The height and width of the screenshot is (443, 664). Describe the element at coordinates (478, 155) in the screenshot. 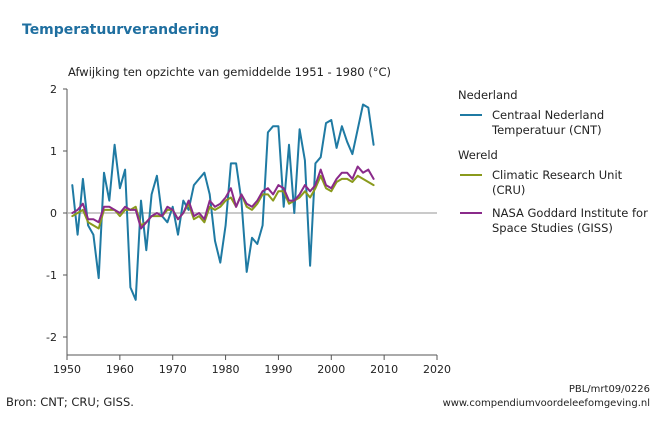

I see `legend-heading-wereld: Wereld` at that location.